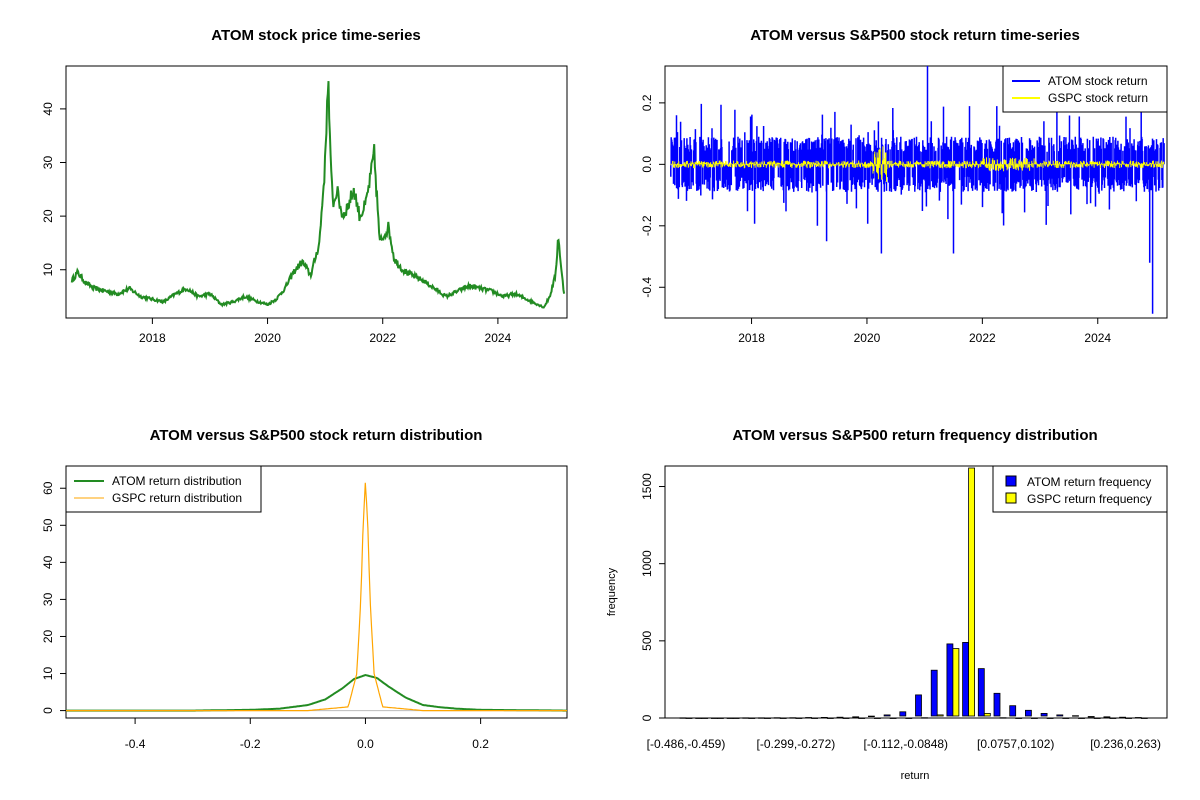 This screenshot has height=800, width=1200. I want to click on x-tick-label: -0.2, so click(250, 744).